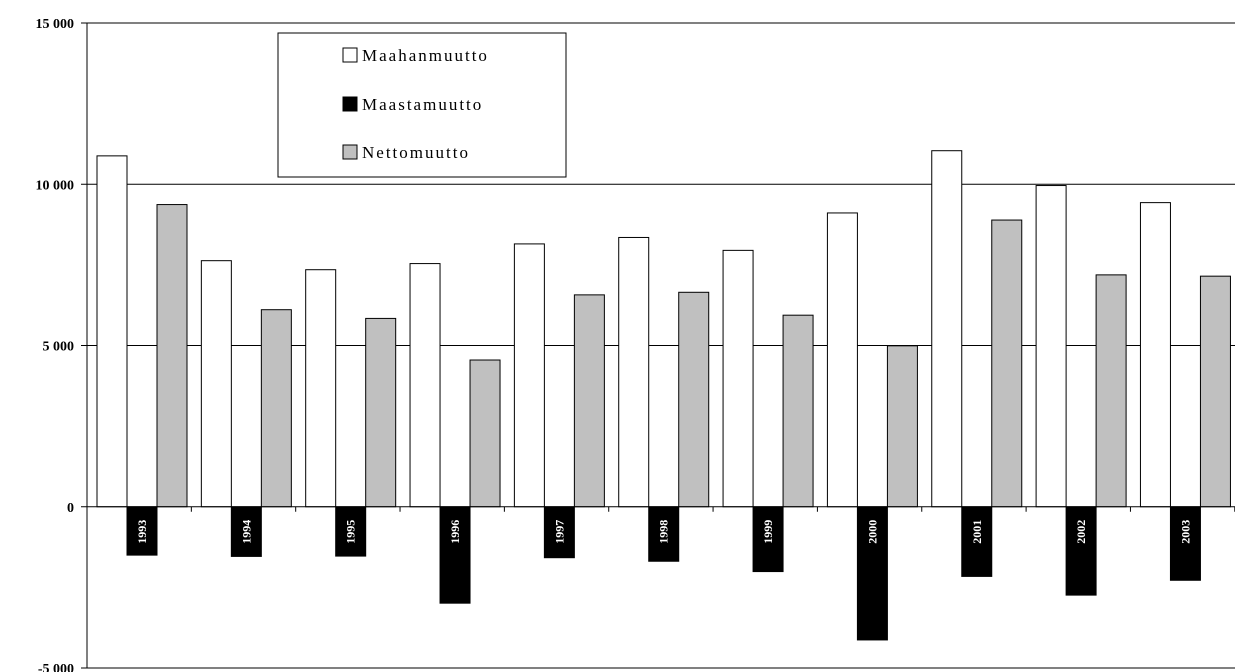  Describe the element at coordinates (142, 532) in the screenshot. I see `x-category-label: 1993` at that location.